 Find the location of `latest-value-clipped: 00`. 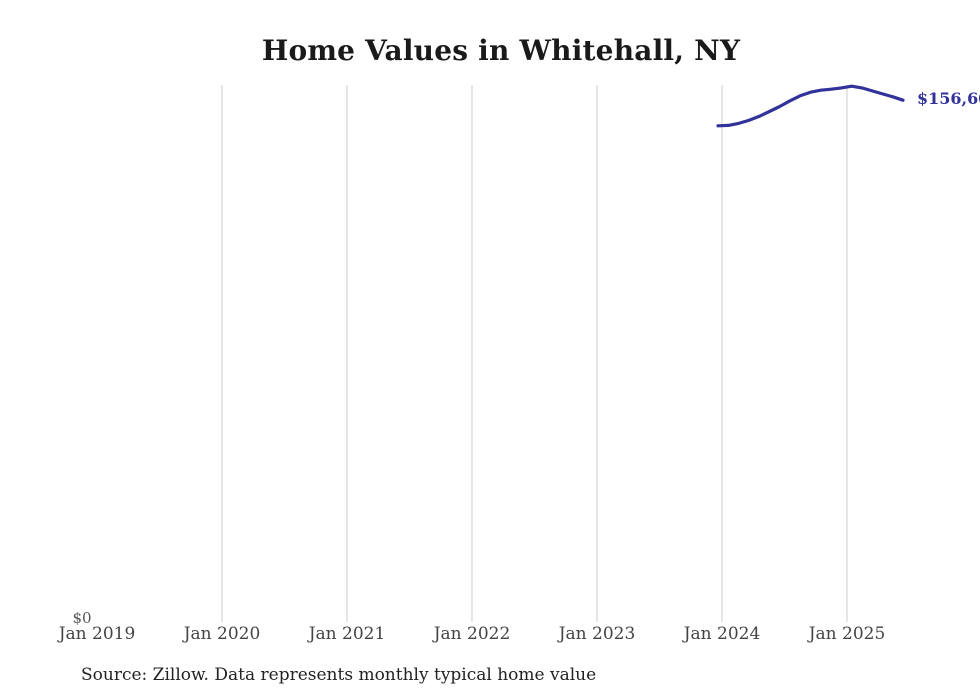

latest-value-clipped: 00 is located at coordinates (979, 98).